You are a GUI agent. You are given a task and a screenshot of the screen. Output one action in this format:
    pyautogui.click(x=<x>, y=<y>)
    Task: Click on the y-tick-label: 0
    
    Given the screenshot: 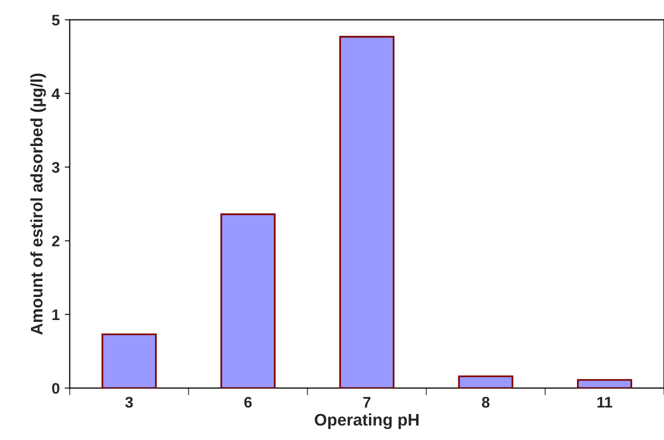 What is the action you would take?
    pyautogui.click(x=56, y=388)
    